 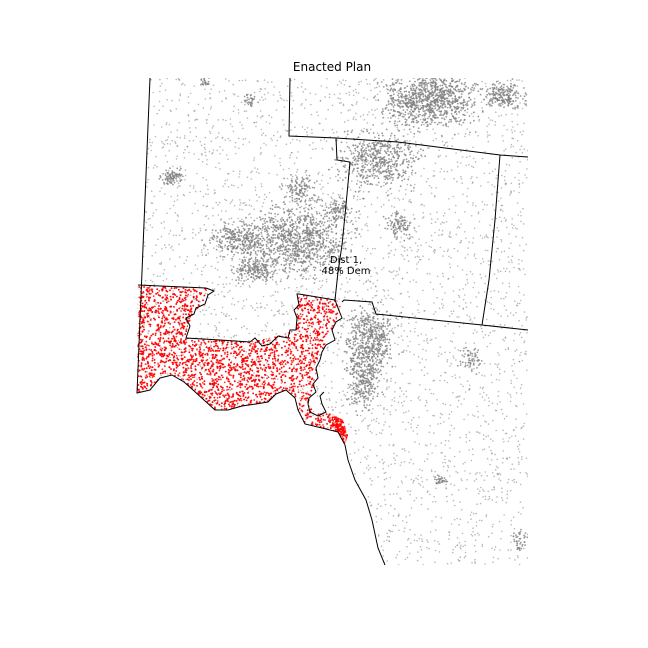 I want to click on district-label: Dist 1, 48% Dem, so click(x=346, y=266).